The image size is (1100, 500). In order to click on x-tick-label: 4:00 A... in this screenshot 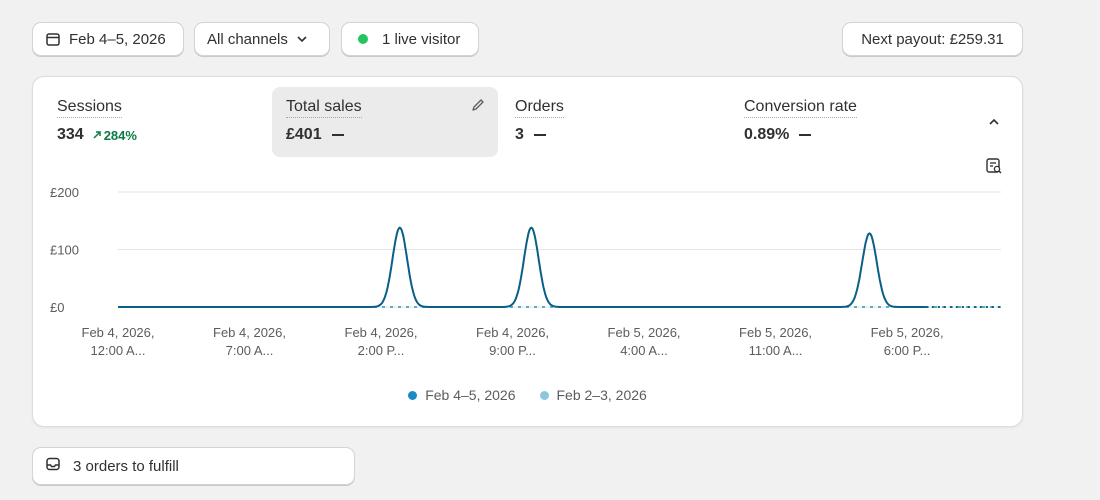, I will do `click(644, 350)`.